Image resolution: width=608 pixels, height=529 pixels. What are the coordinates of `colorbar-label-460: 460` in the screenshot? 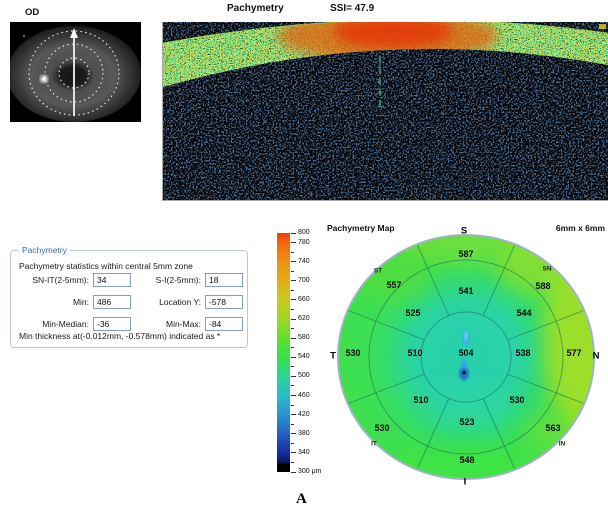 It's located at (304, 395).